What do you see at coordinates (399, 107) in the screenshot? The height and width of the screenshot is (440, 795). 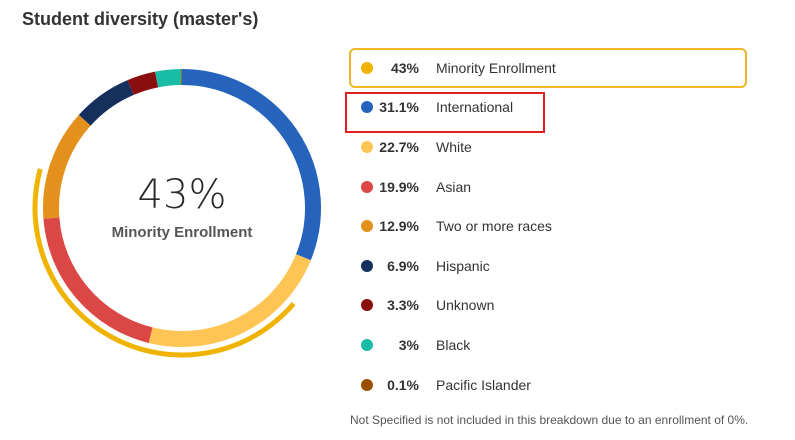 I see `legend-percentage: 31.1%` at bounding box center [399, 107].